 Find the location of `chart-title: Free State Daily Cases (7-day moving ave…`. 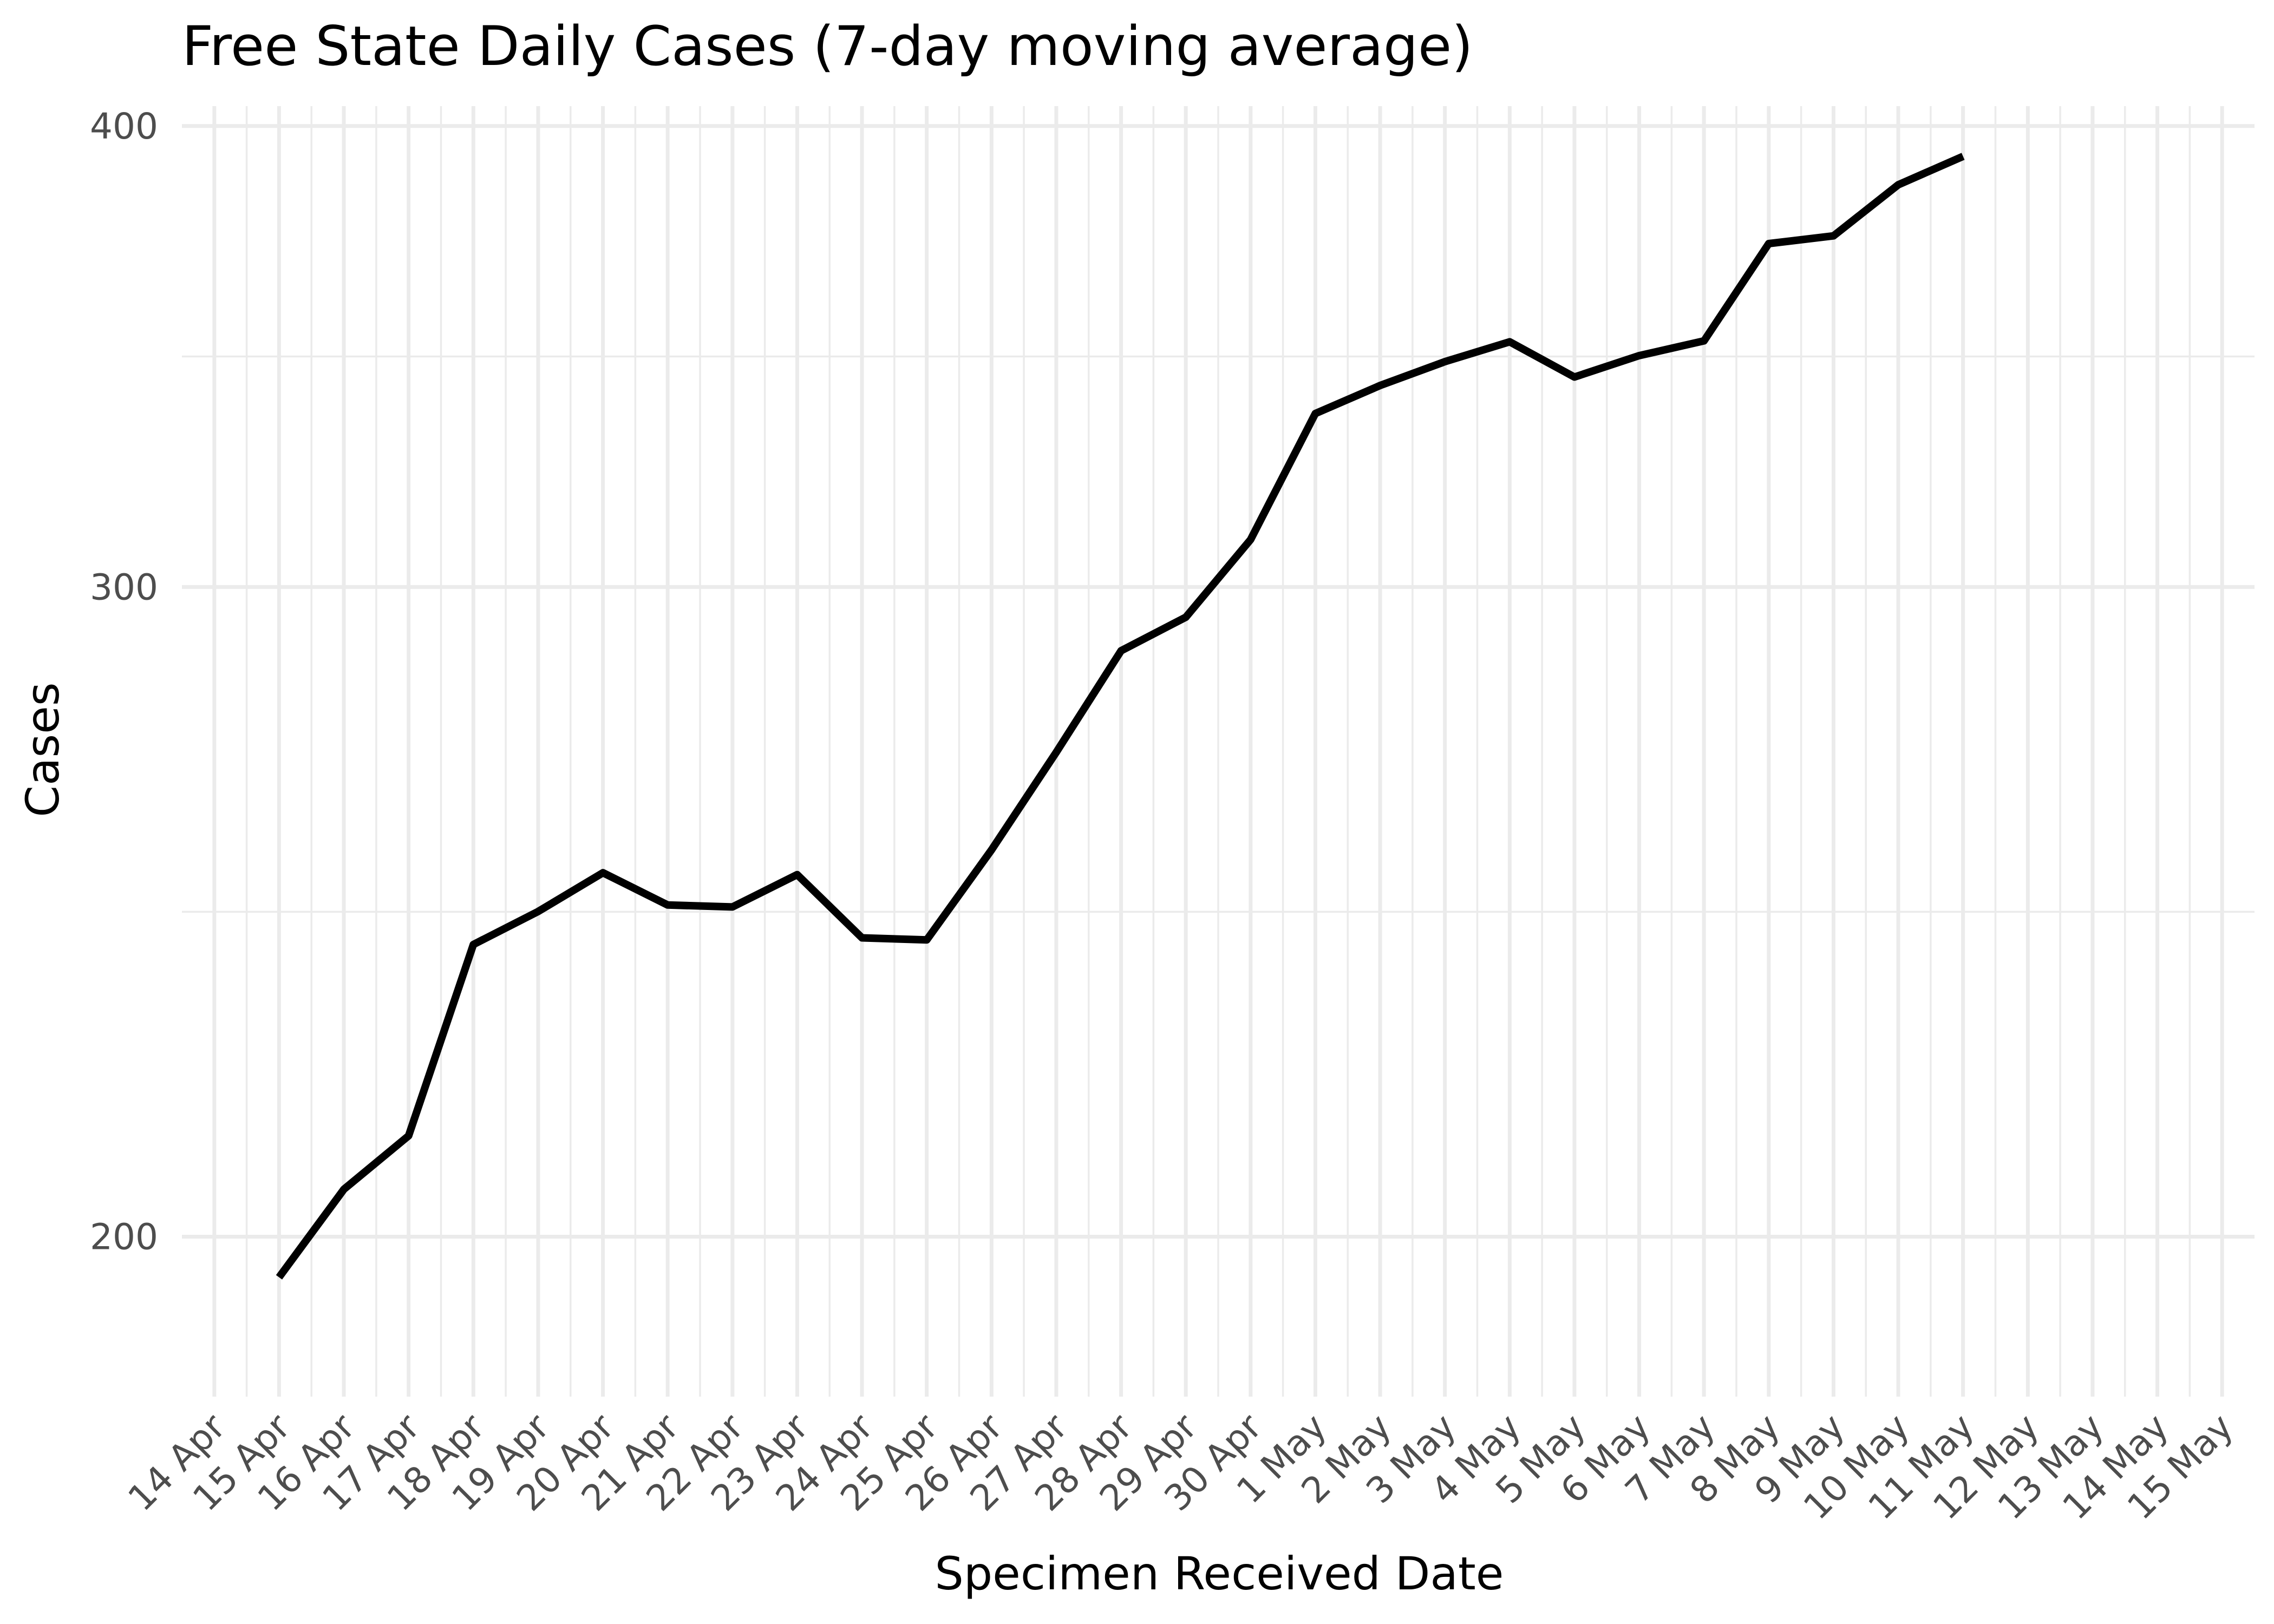

chart-title: Free State Daily Cases (7-day moving ave… is located at coordinates (828, 46).